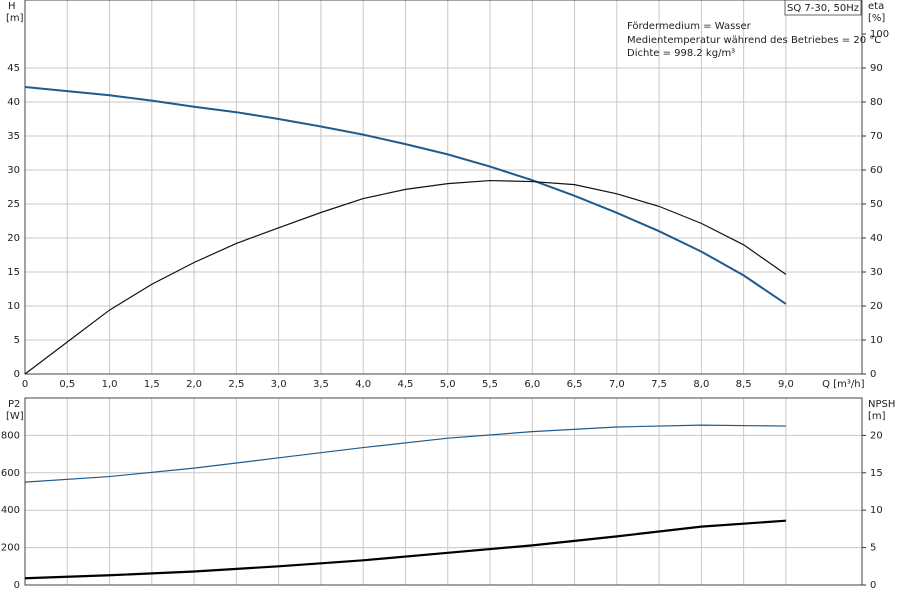 The width and height of the screenshot is (900, 600). What do you see at coordinates (236, 384) in the screenshot?
I see `x-tick-label: 2,5` at bounding box center [236, 384].